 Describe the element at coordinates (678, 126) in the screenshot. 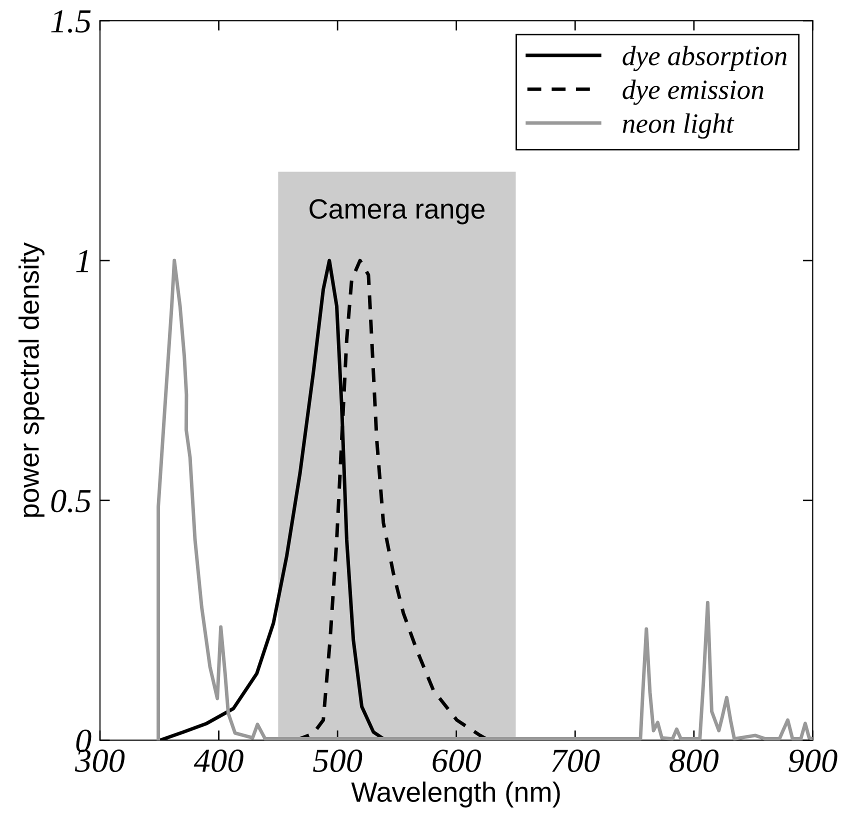

I see `legend-label: neon light` at that location.